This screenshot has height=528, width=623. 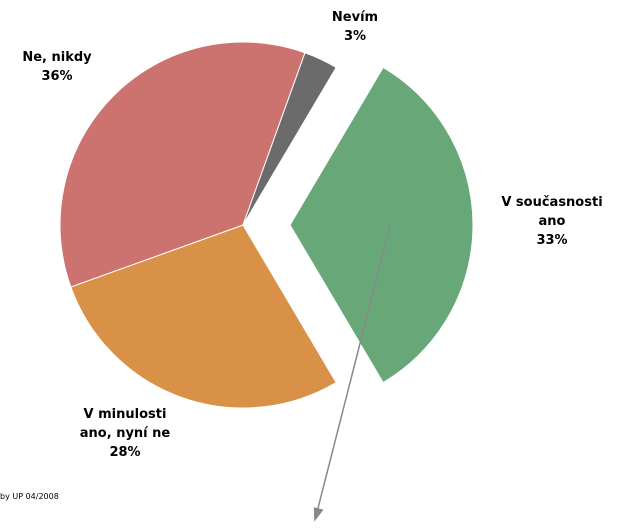 I want to click on category-label: V současnosti ano, so click(x=552, y=212).